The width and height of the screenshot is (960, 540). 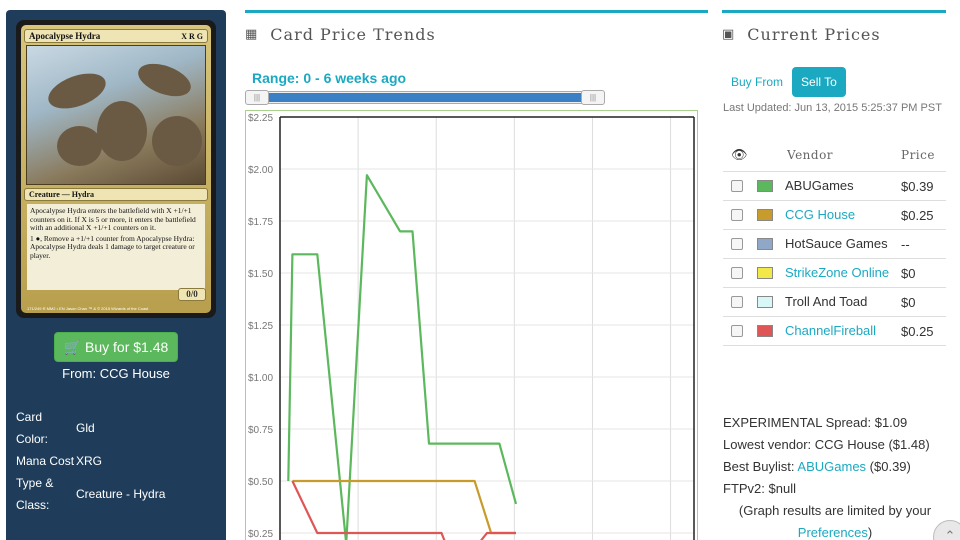 I want to click on y-tick-label: $1.50, so click(x=260, y=274).